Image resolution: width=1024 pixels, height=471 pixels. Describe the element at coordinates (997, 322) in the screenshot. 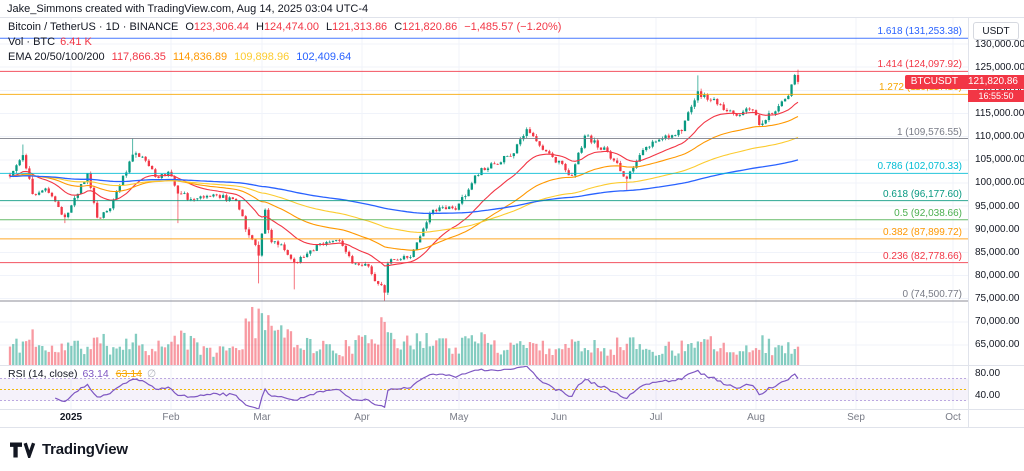

I see `price-axis-label: 70,000.00` at that location.